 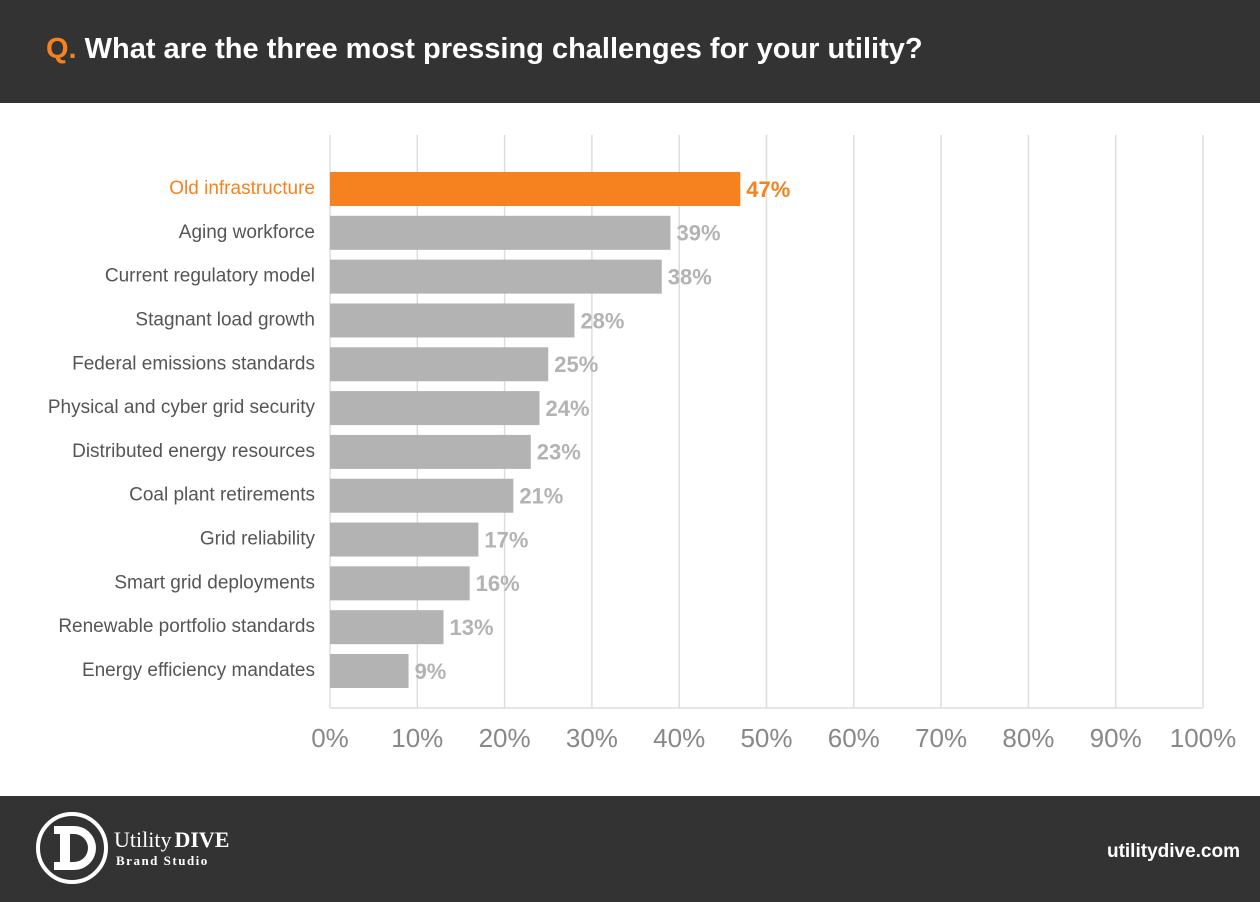 I want to click on category-label: Physical and cyber grid security, so click(x=182, y=407).